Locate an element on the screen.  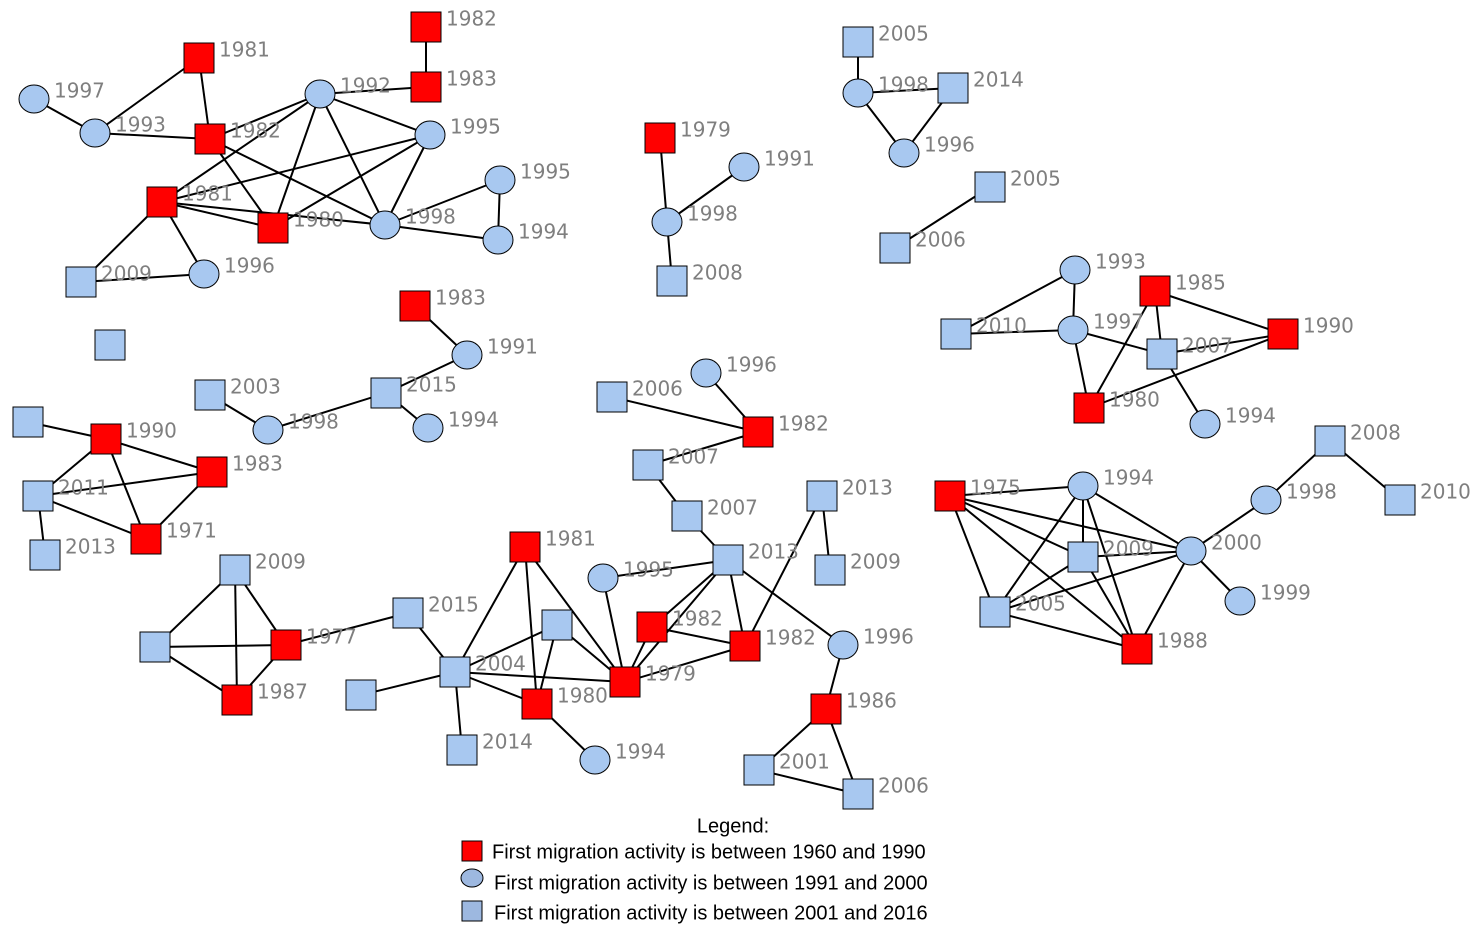
node-label: 2011 is located at coordinates (83, 488).